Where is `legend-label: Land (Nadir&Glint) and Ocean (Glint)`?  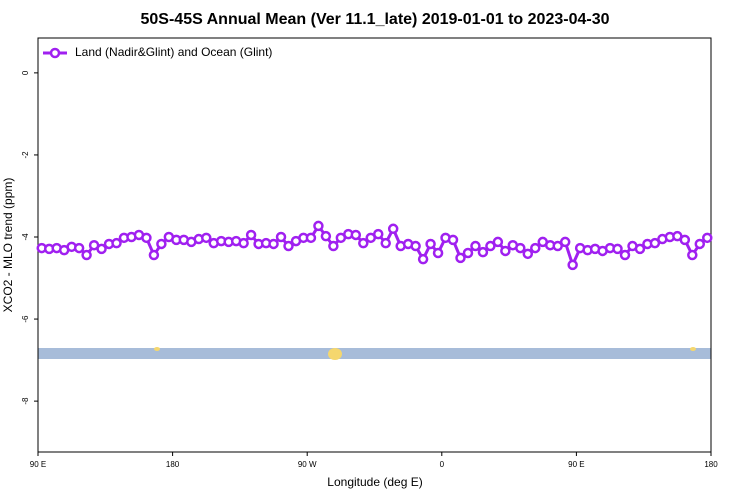
legend-label: Land (Nadir&Glint) and Ocean (Glint) is located at coordinates (173, 52).